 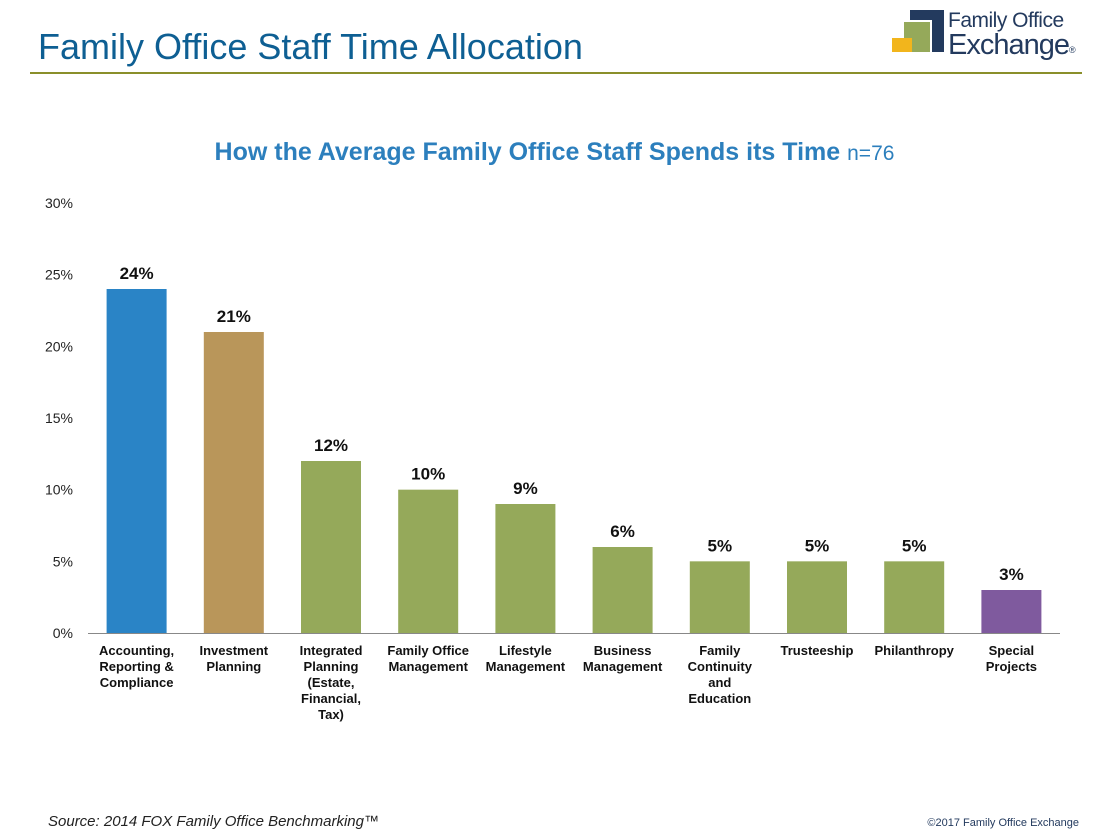 I want to click on category-label-line: Family Office, so click(x=428, y=650).